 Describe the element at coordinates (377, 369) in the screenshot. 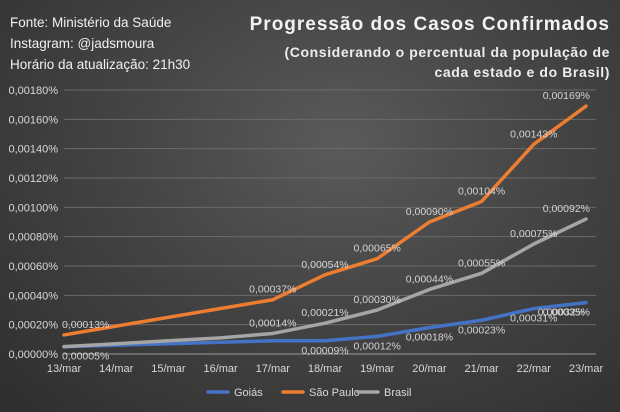

I see `x-tick-label: 19/mar` at that location.